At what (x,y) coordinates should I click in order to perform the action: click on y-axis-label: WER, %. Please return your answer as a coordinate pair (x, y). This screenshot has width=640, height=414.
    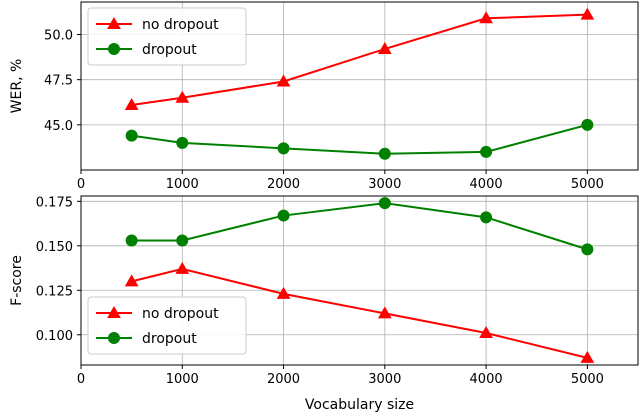
    Looking at the image, I should click on (17, 86).